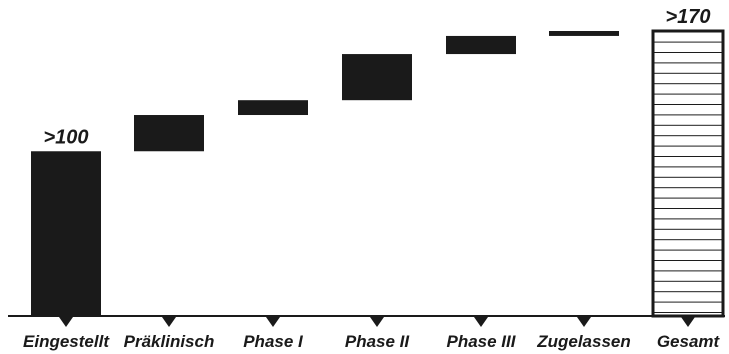 The height and width of the screenshot is (354, 729). What do you see at coordinates (481, 322) in the screenshot?
I see `tick-marker-phase-iii` at bounding box center [481, 322].